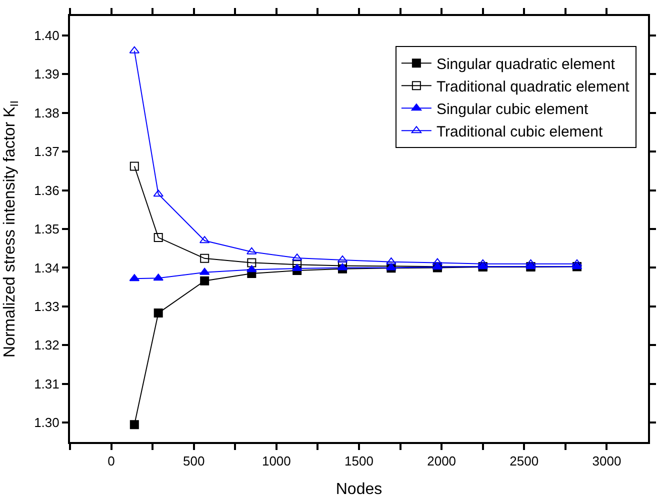 The width and height of the screenshot is (664, 503). What do you see at coordinates (359, 489) in the screenshot?
I see `x-axis-title: Nodes` at bounding box center [359, 489].